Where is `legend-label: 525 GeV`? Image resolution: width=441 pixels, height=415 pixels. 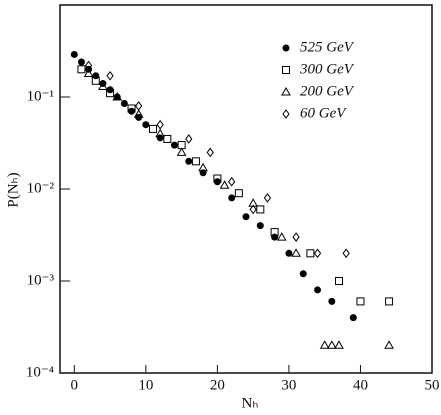
legend-label: 525 GeV is located at coordinates (327, 47).